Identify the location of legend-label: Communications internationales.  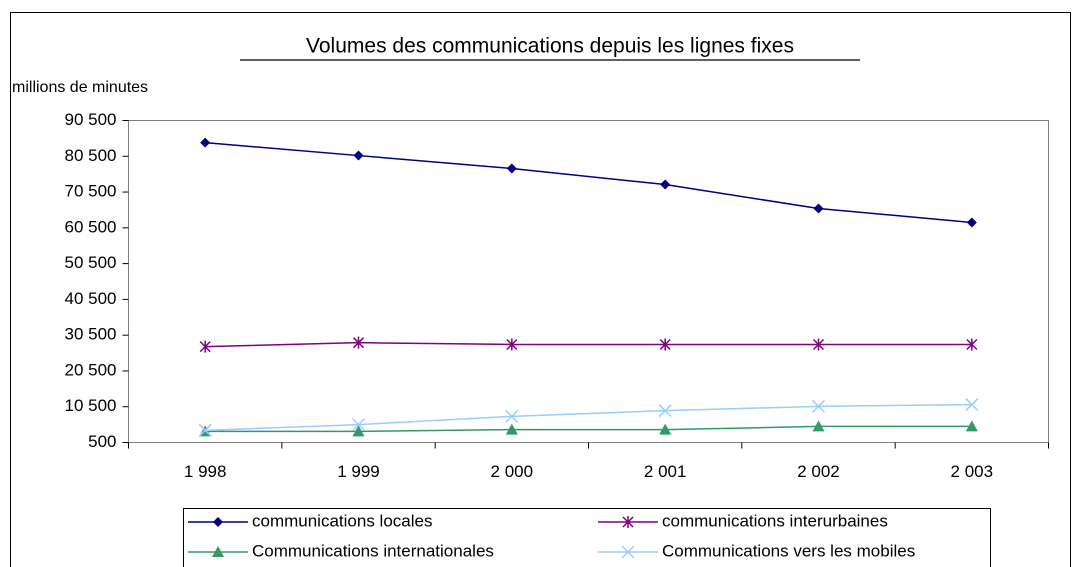
(373, 550).